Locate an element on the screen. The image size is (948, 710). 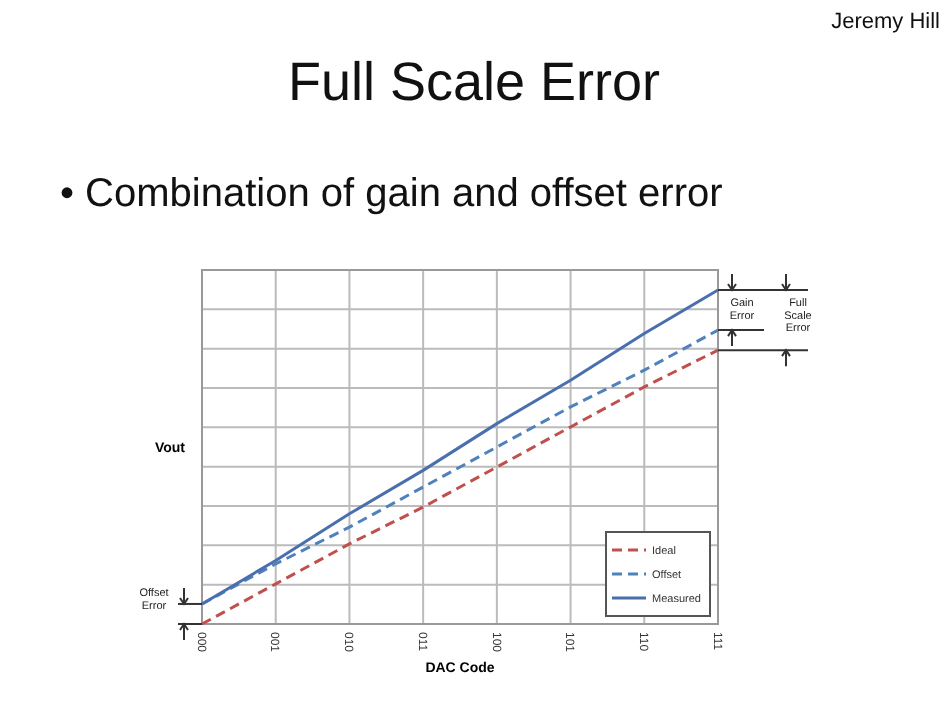
chart-subtitle: • Combination of gain and offset error is located at coordinates (392, 194).